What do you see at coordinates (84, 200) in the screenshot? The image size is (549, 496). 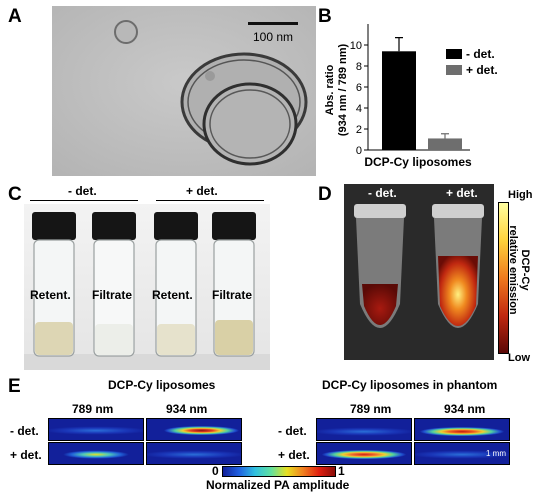 I see `group-line-left` at bounding box center [84, 200].